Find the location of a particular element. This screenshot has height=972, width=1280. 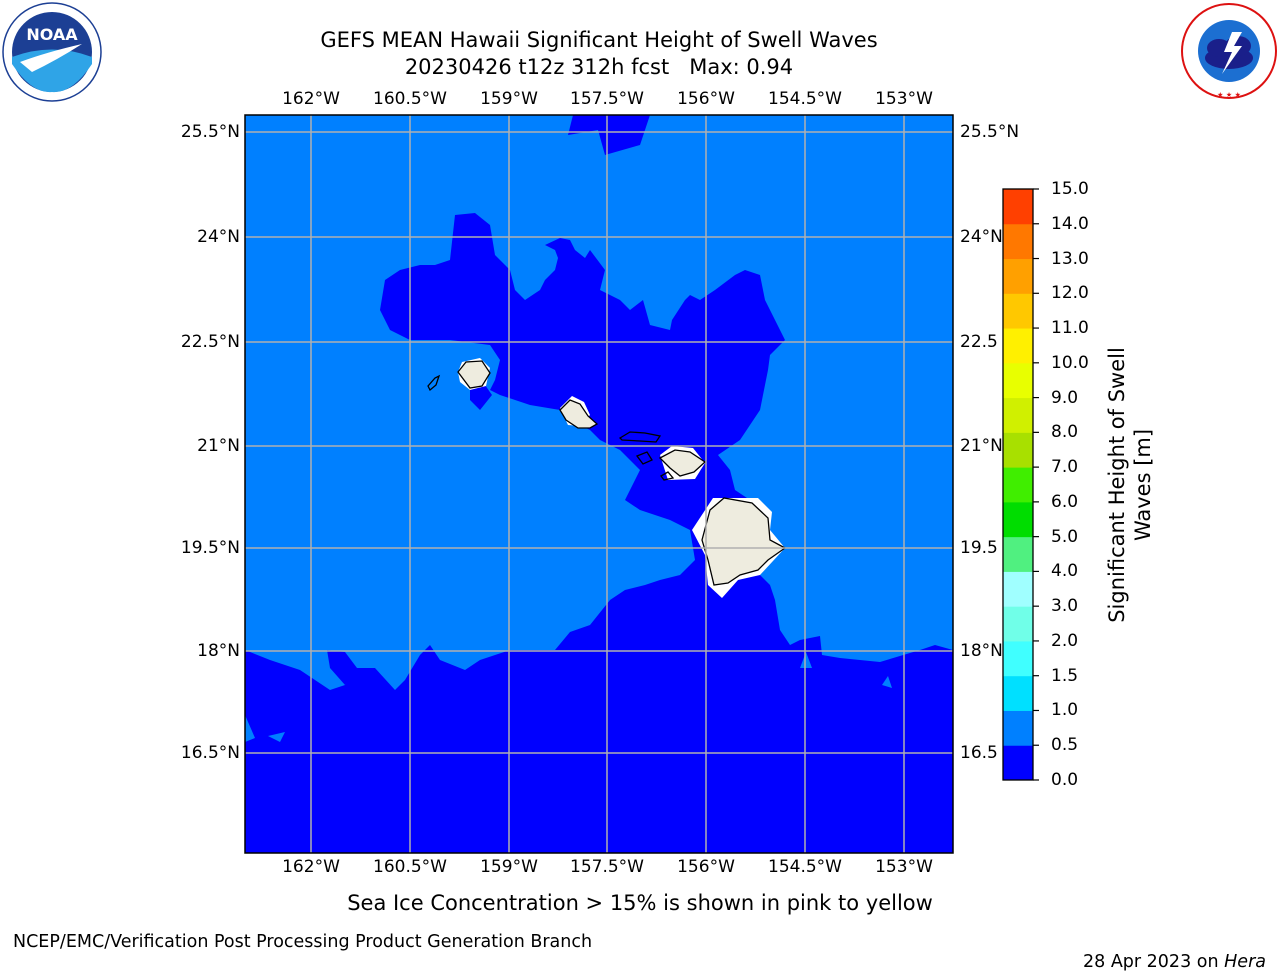

colorbar-tick-label: 4.0 is located at coordinates (1065, 571).